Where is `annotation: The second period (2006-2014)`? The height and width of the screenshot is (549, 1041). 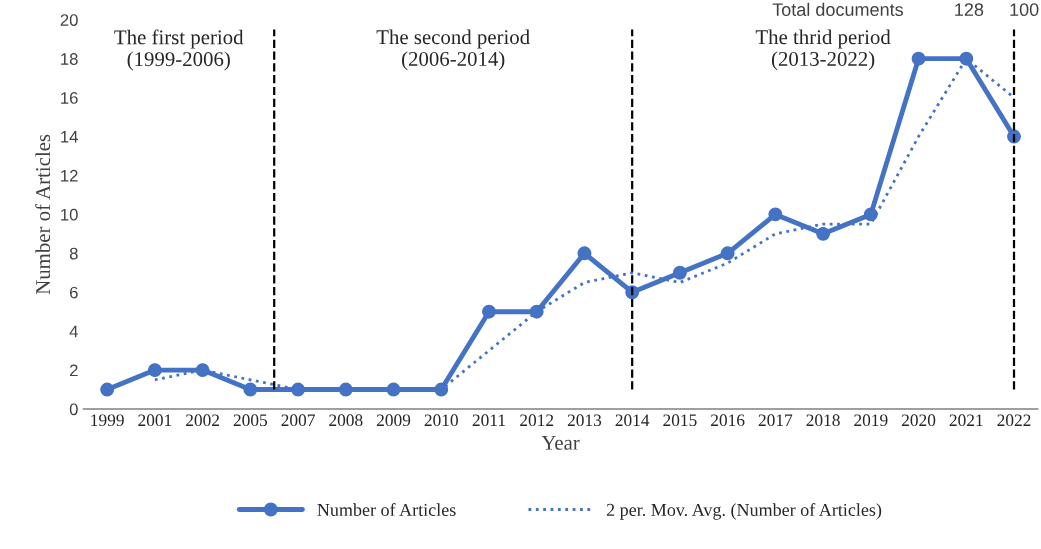
annotation: The second period (2006-2014) is located at coordinates (453, 50).